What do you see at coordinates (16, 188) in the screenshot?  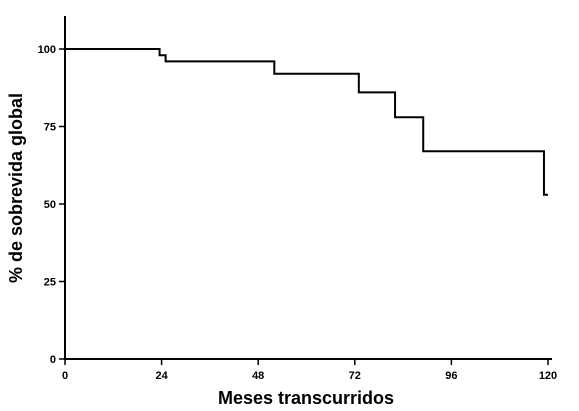 I see `y-axis-label: % de sobrevida global` at bounding box center [16, 188].